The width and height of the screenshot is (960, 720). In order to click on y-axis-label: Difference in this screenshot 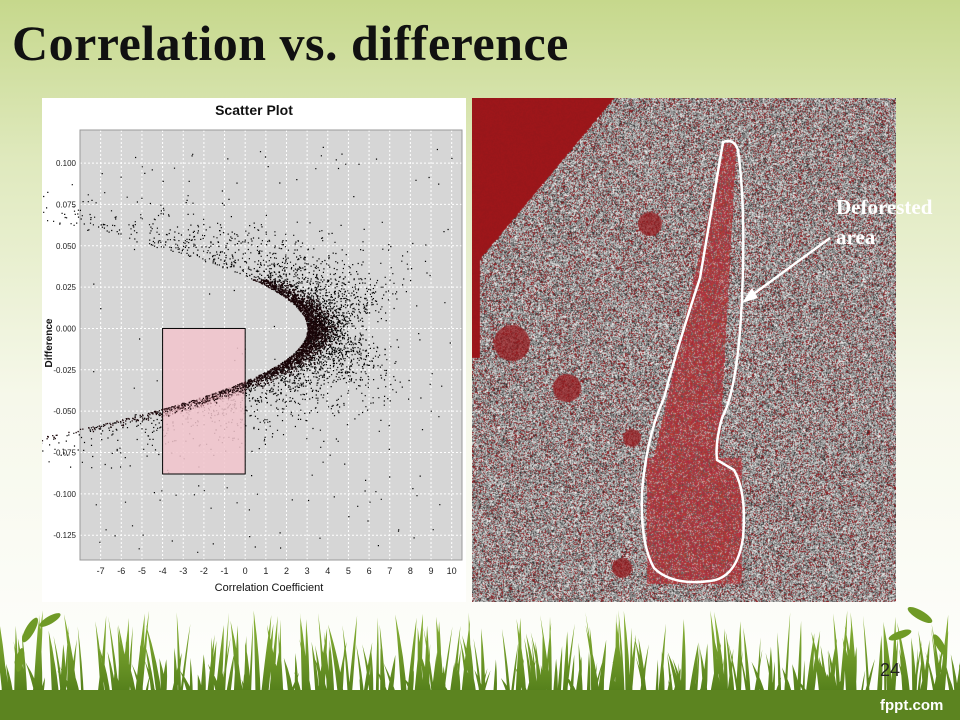, I will do `click(49, 342)`.